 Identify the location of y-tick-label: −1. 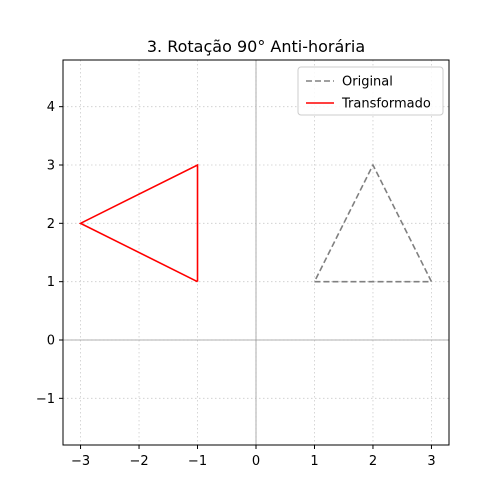
(45, 399).